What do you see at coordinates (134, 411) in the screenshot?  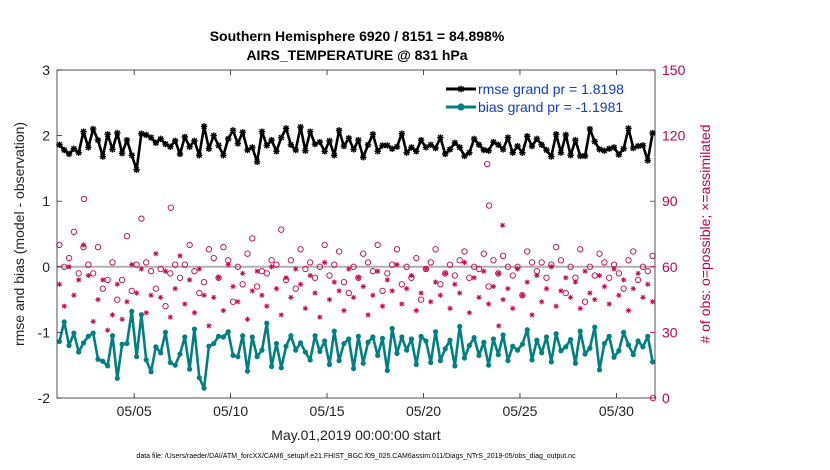 I see `x-tick-label: 05/05` at bounding box center [134, 411].